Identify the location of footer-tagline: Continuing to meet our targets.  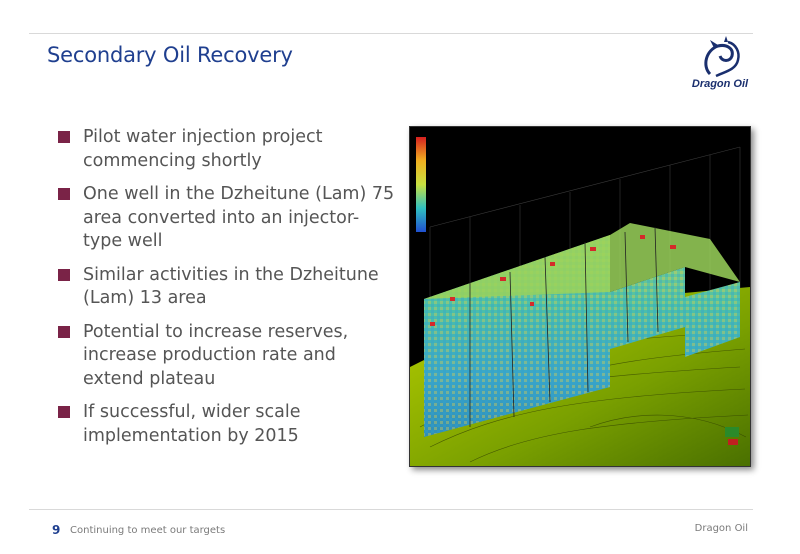
(148, 530).